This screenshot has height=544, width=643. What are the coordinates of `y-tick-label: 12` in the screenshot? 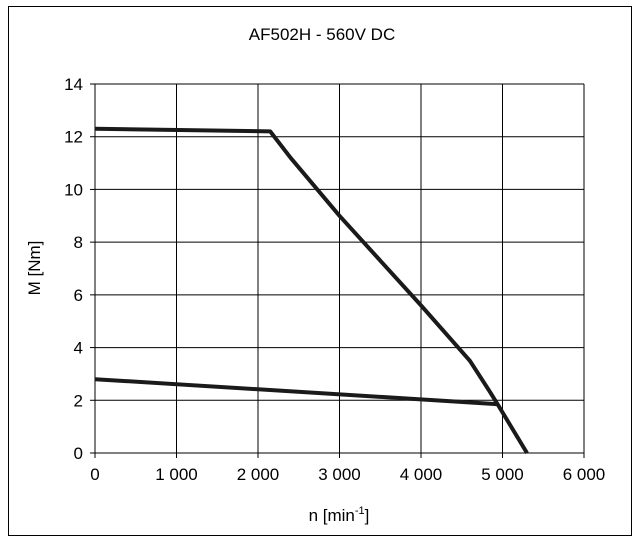 It's located at (73, 137).